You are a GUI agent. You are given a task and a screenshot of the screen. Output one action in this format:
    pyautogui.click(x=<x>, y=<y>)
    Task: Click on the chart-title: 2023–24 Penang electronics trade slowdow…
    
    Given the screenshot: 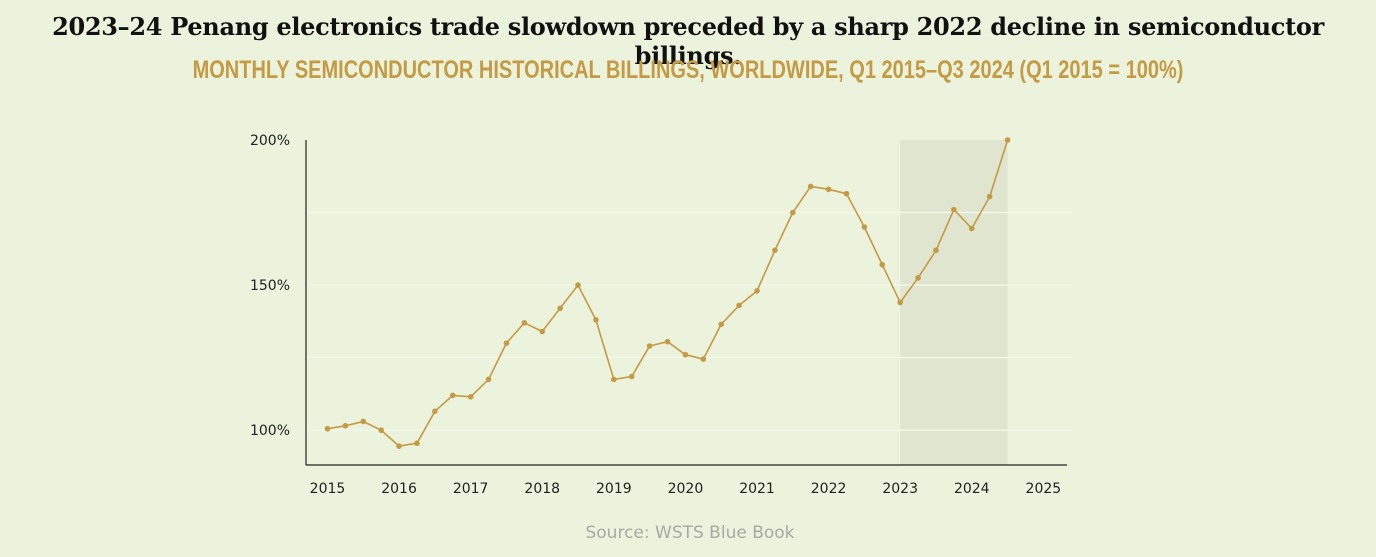 What is the action you would take?
    pyautogui.click(x=688, y=41)
    